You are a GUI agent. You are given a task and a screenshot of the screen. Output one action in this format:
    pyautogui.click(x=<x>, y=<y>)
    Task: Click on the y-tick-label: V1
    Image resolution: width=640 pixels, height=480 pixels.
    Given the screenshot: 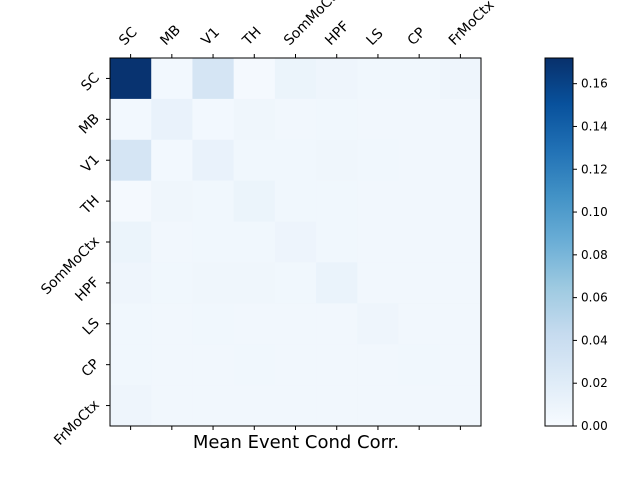 What is the action you would take?
    pyautogui.click(x=90, y=164)
    